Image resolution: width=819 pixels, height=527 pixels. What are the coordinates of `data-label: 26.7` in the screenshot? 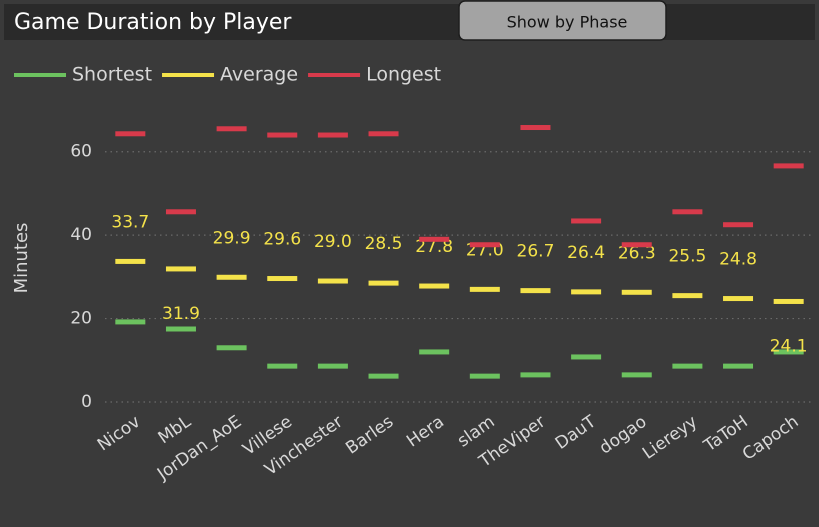 It's located at (536, 252).